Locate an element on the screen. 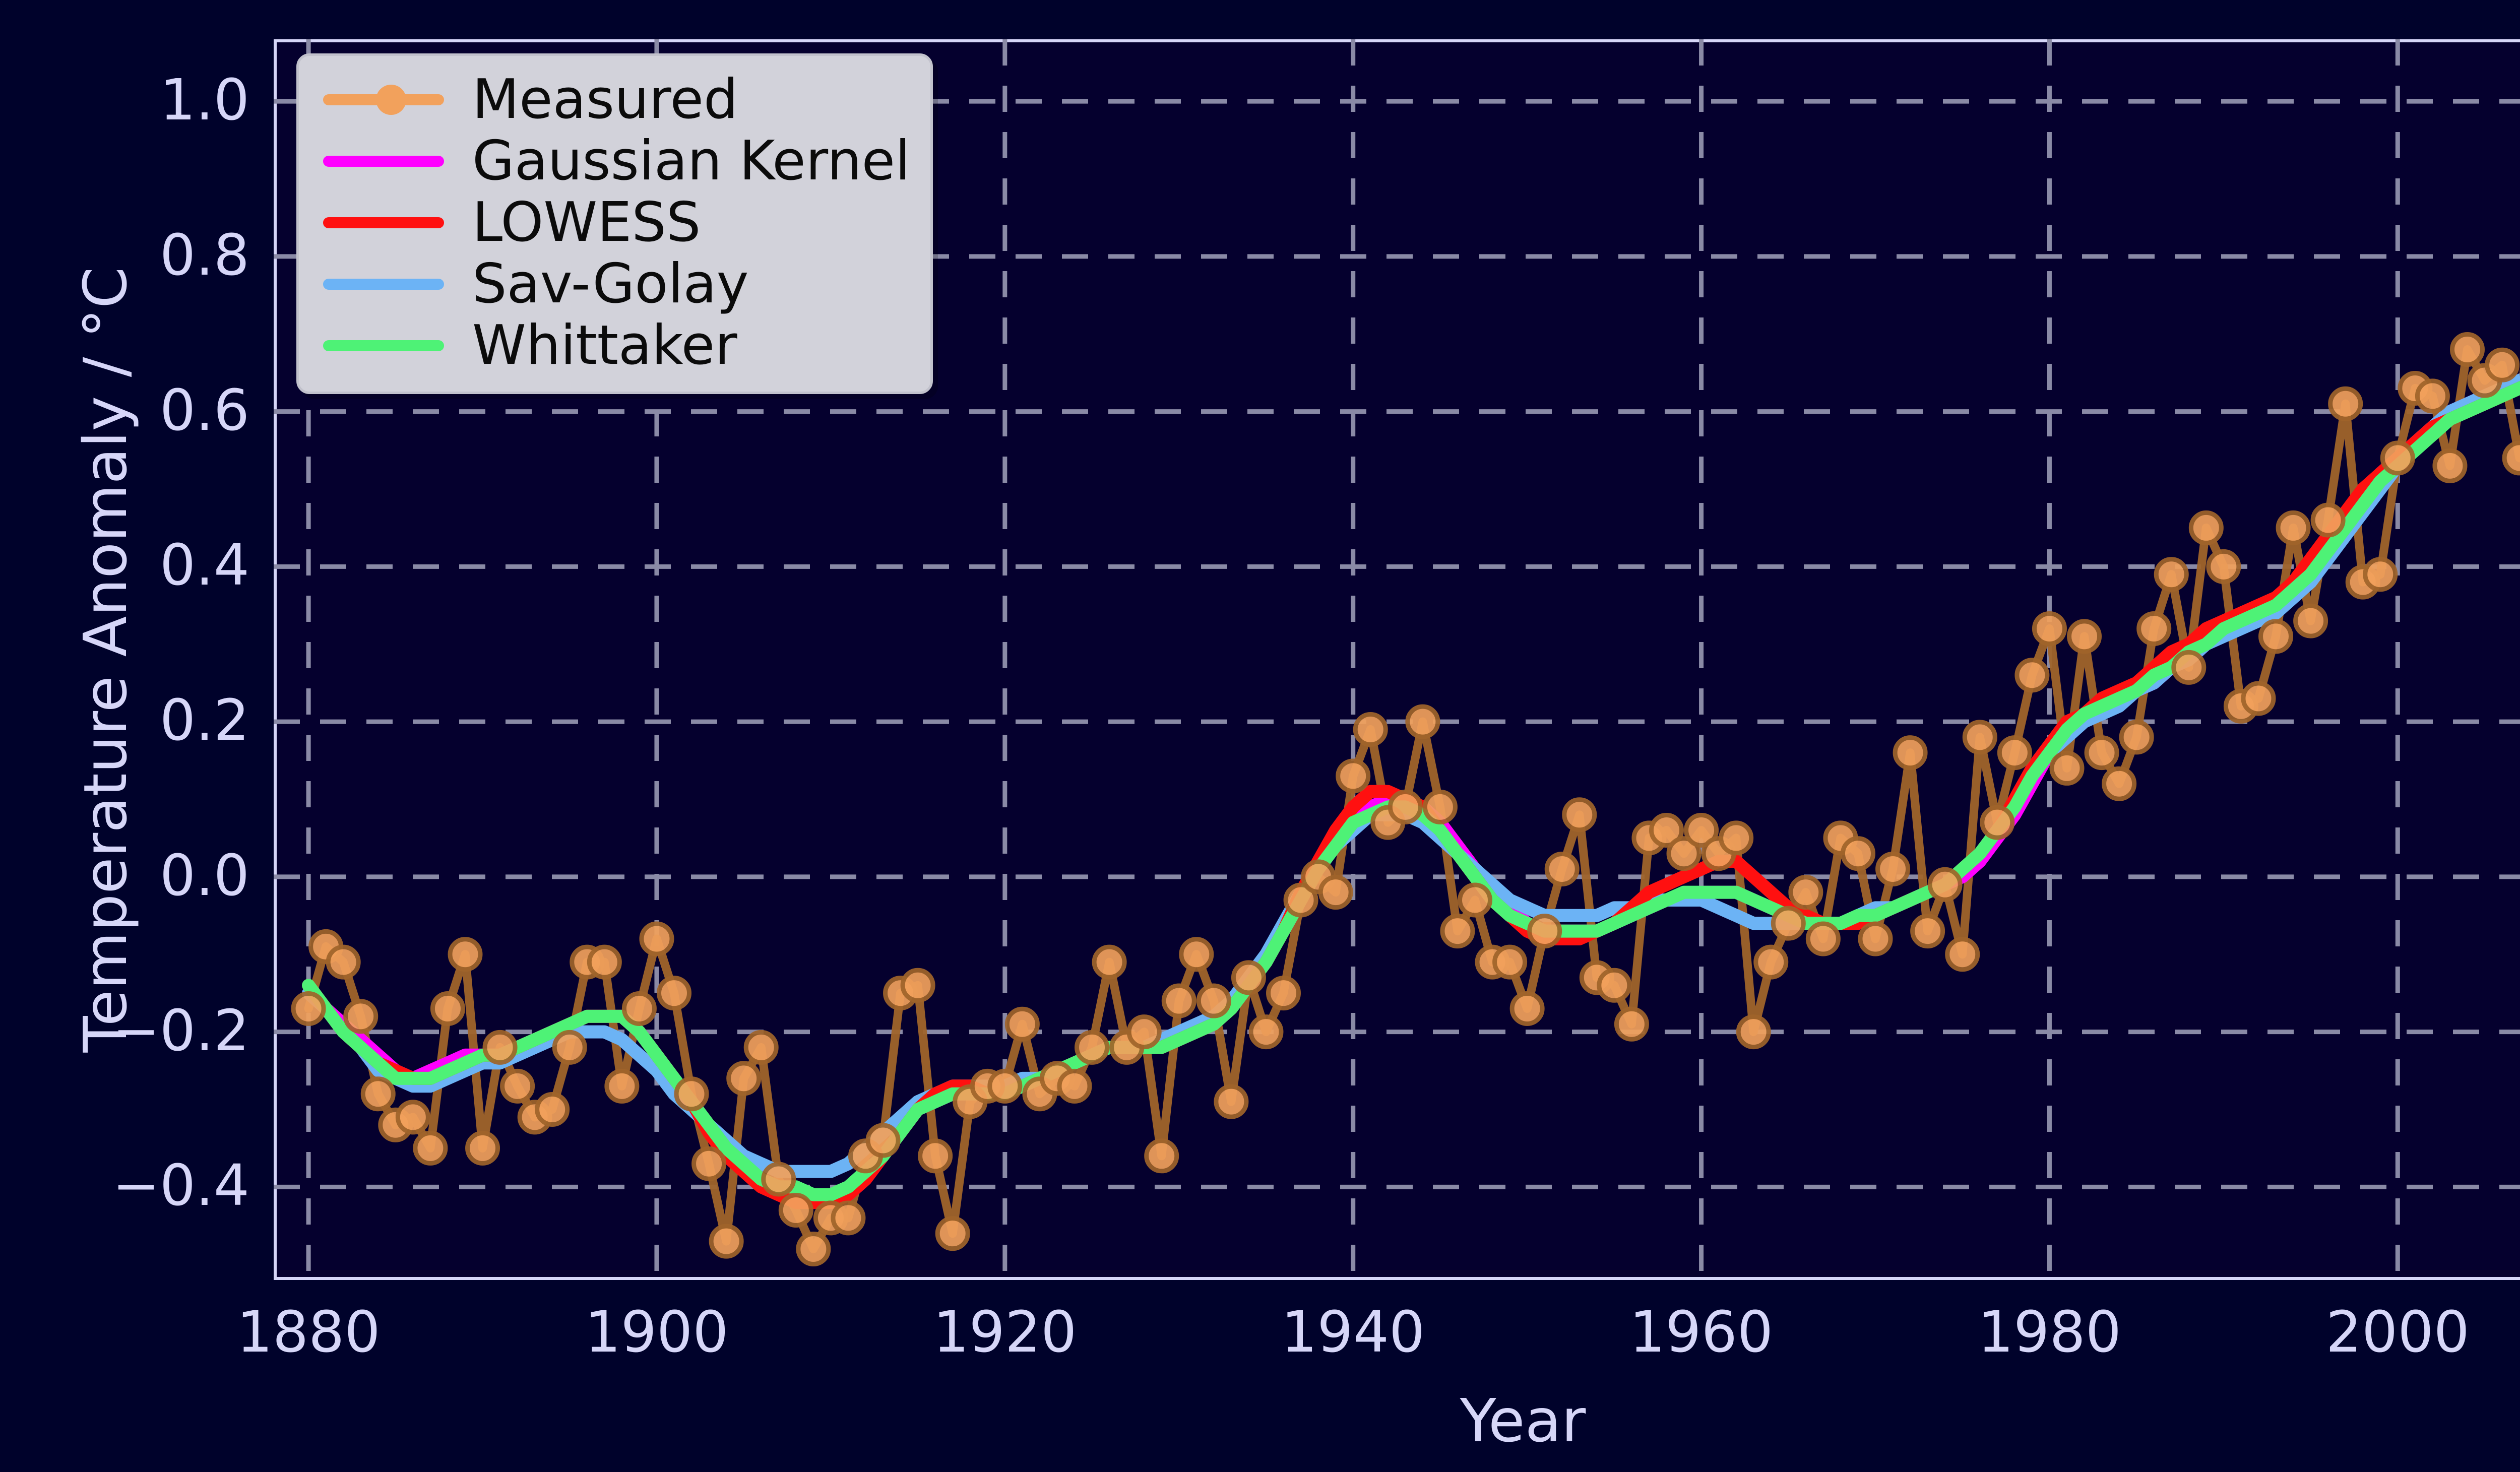 This screenshot has width=2520, height=1472. legend-item: Measured is located at coordinates (613, 100).